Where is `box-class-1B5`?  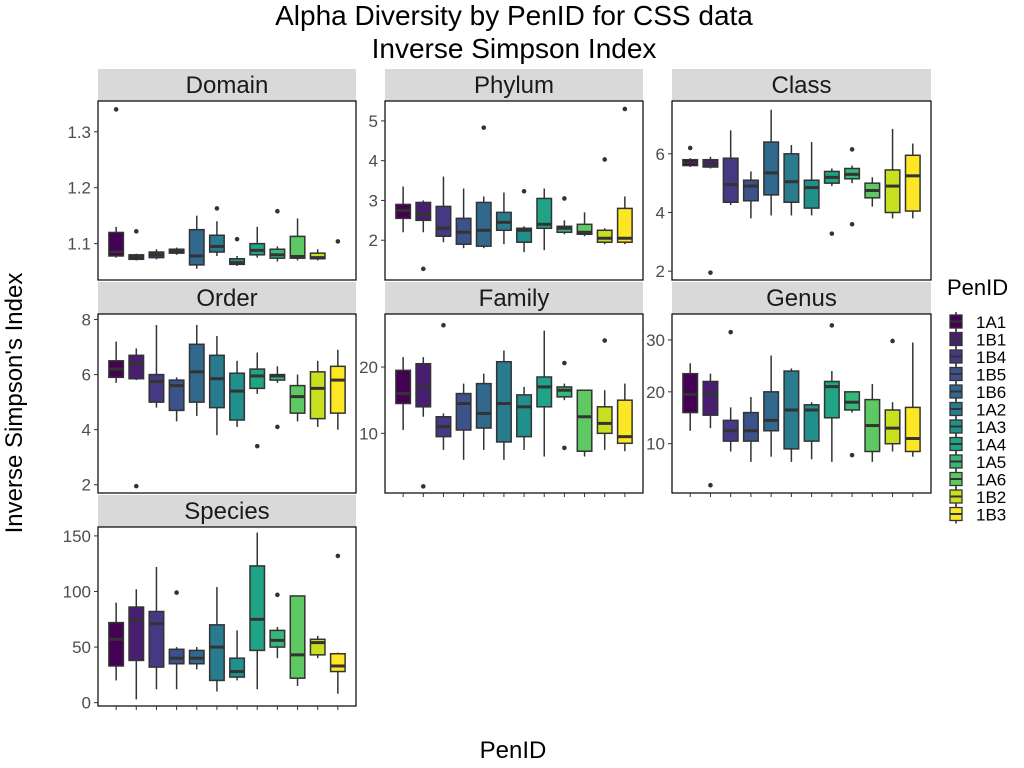 box-class-1B5 is located at coordinates (750, 195).